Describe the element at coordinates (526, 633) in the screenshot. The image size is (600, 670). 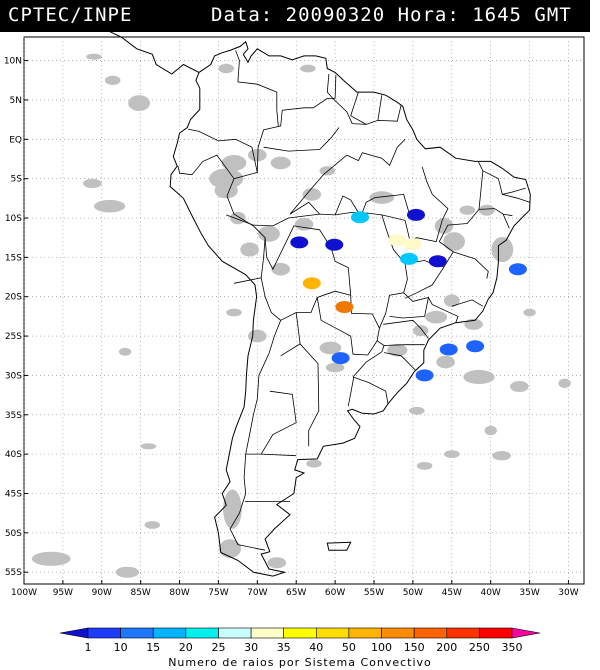
I see `colorbar-right-arrow` at that location.